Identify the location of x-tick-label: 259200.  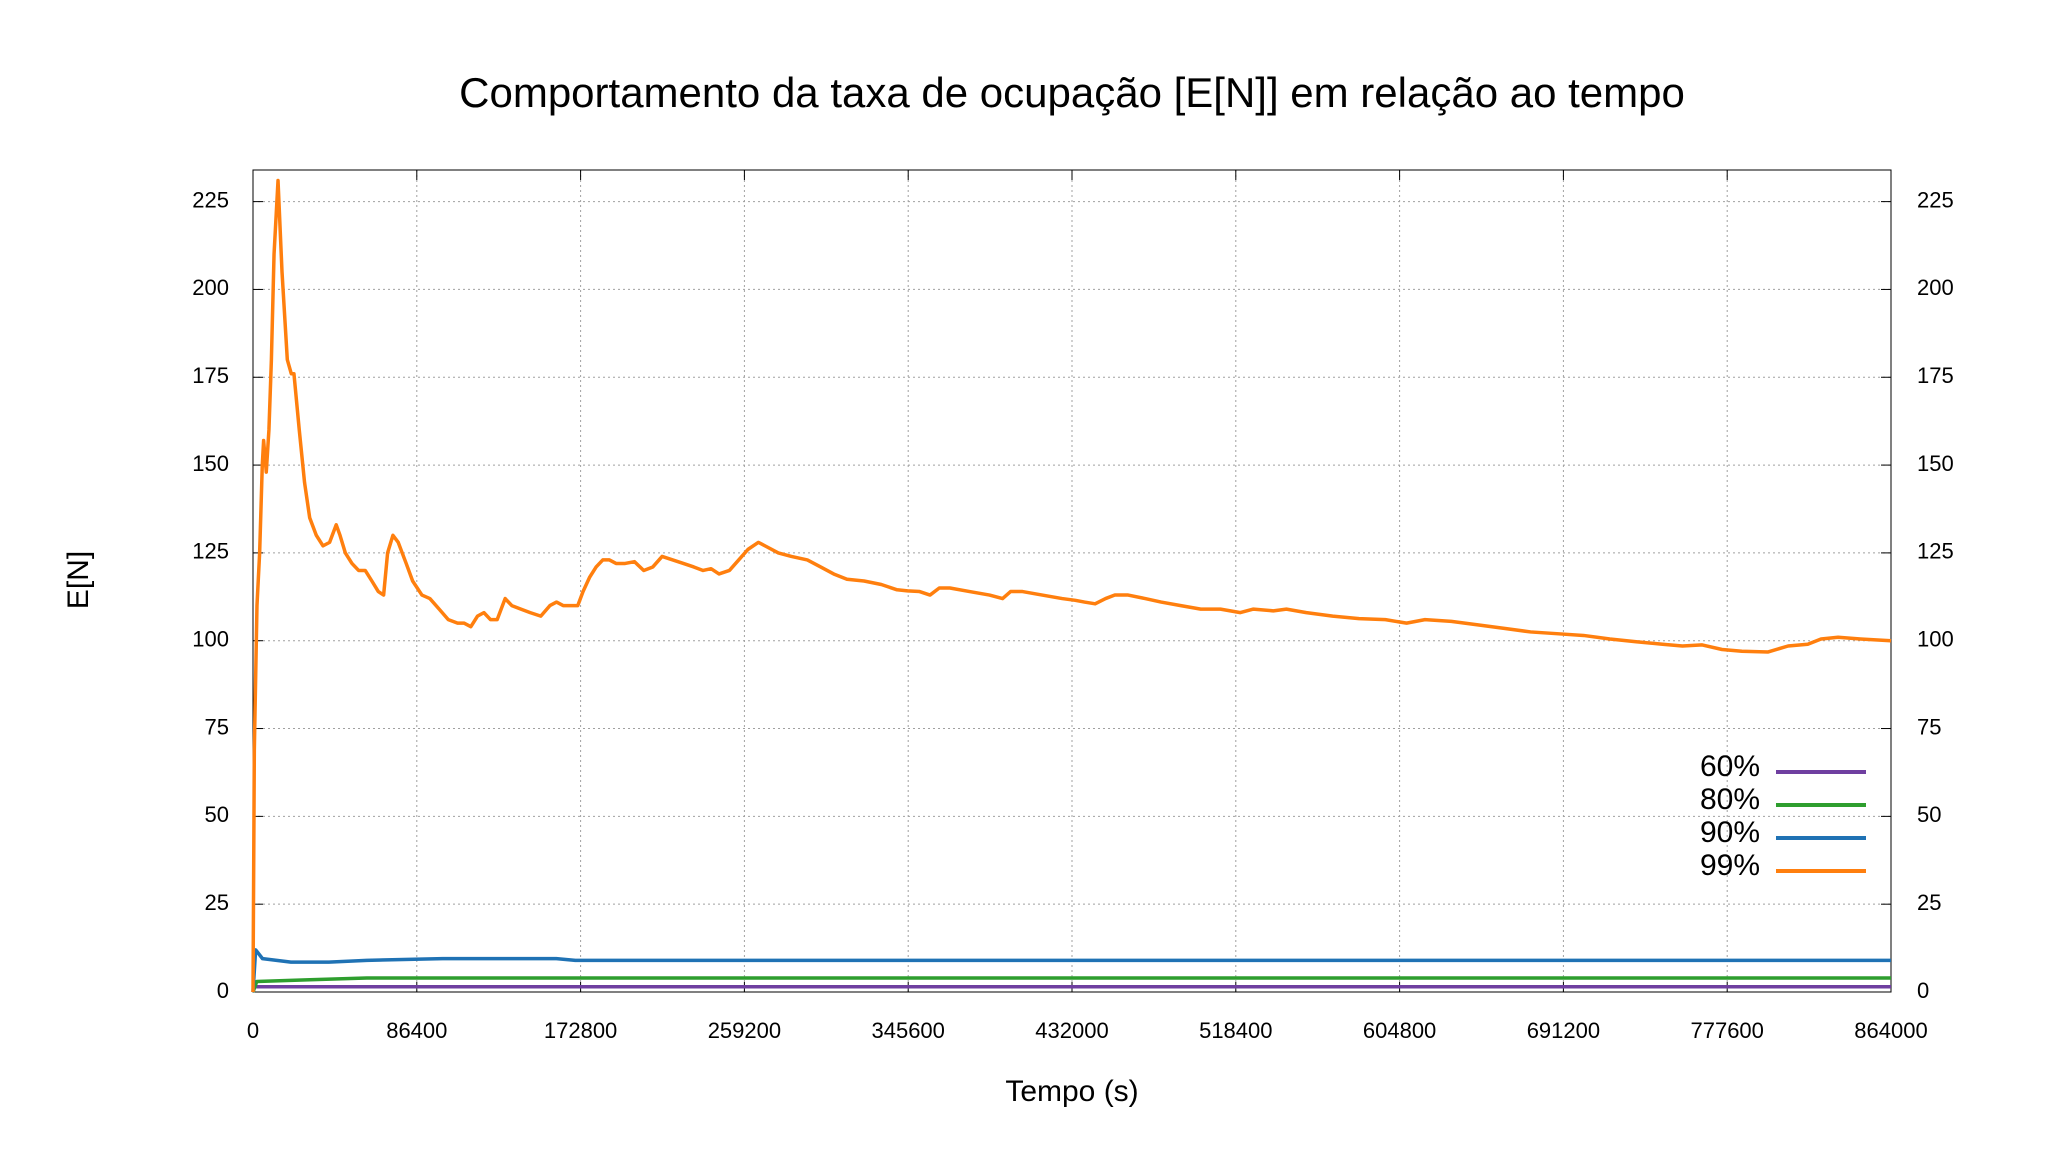
(744, 1030).